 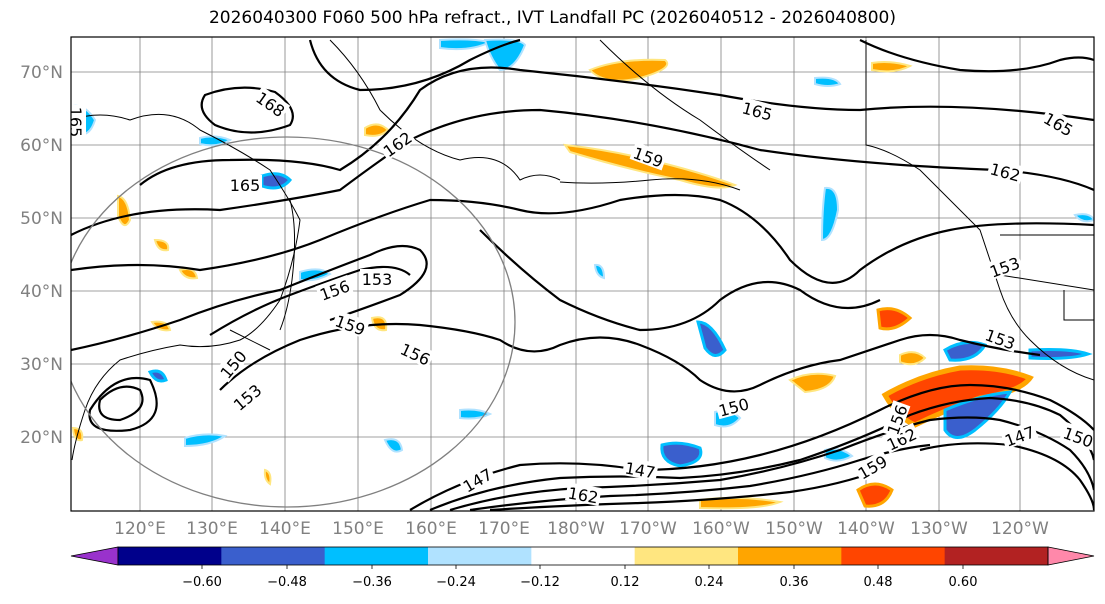 I want to click on latitude-label: 30°N, so click(x=41, y=365).